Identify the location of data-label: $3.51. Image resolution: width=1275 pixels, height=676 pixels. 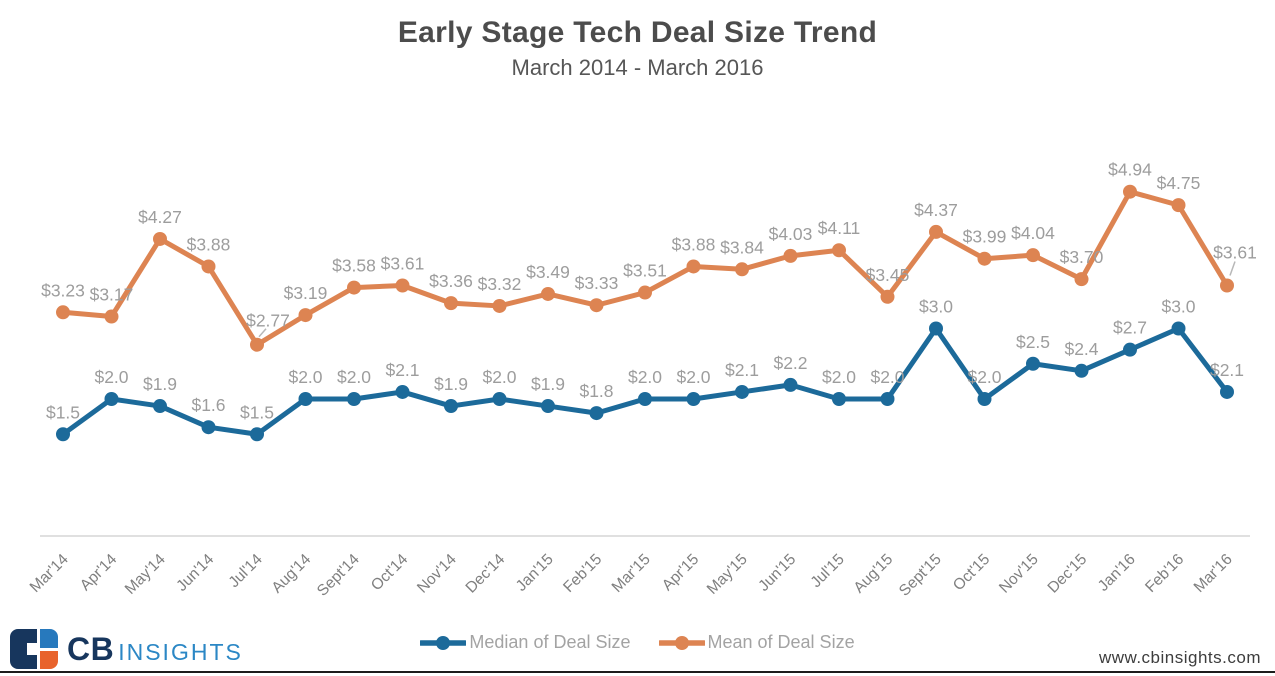
(645, 271).